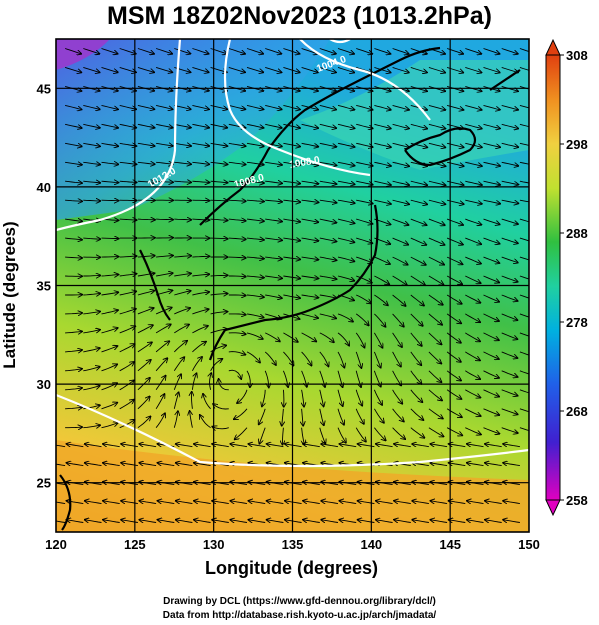 The image size is (599, 625). What do you see at coordinates (44, 88) in the screenshot?
I see `y-tick-label: 45` at bounding box center [44, 88].